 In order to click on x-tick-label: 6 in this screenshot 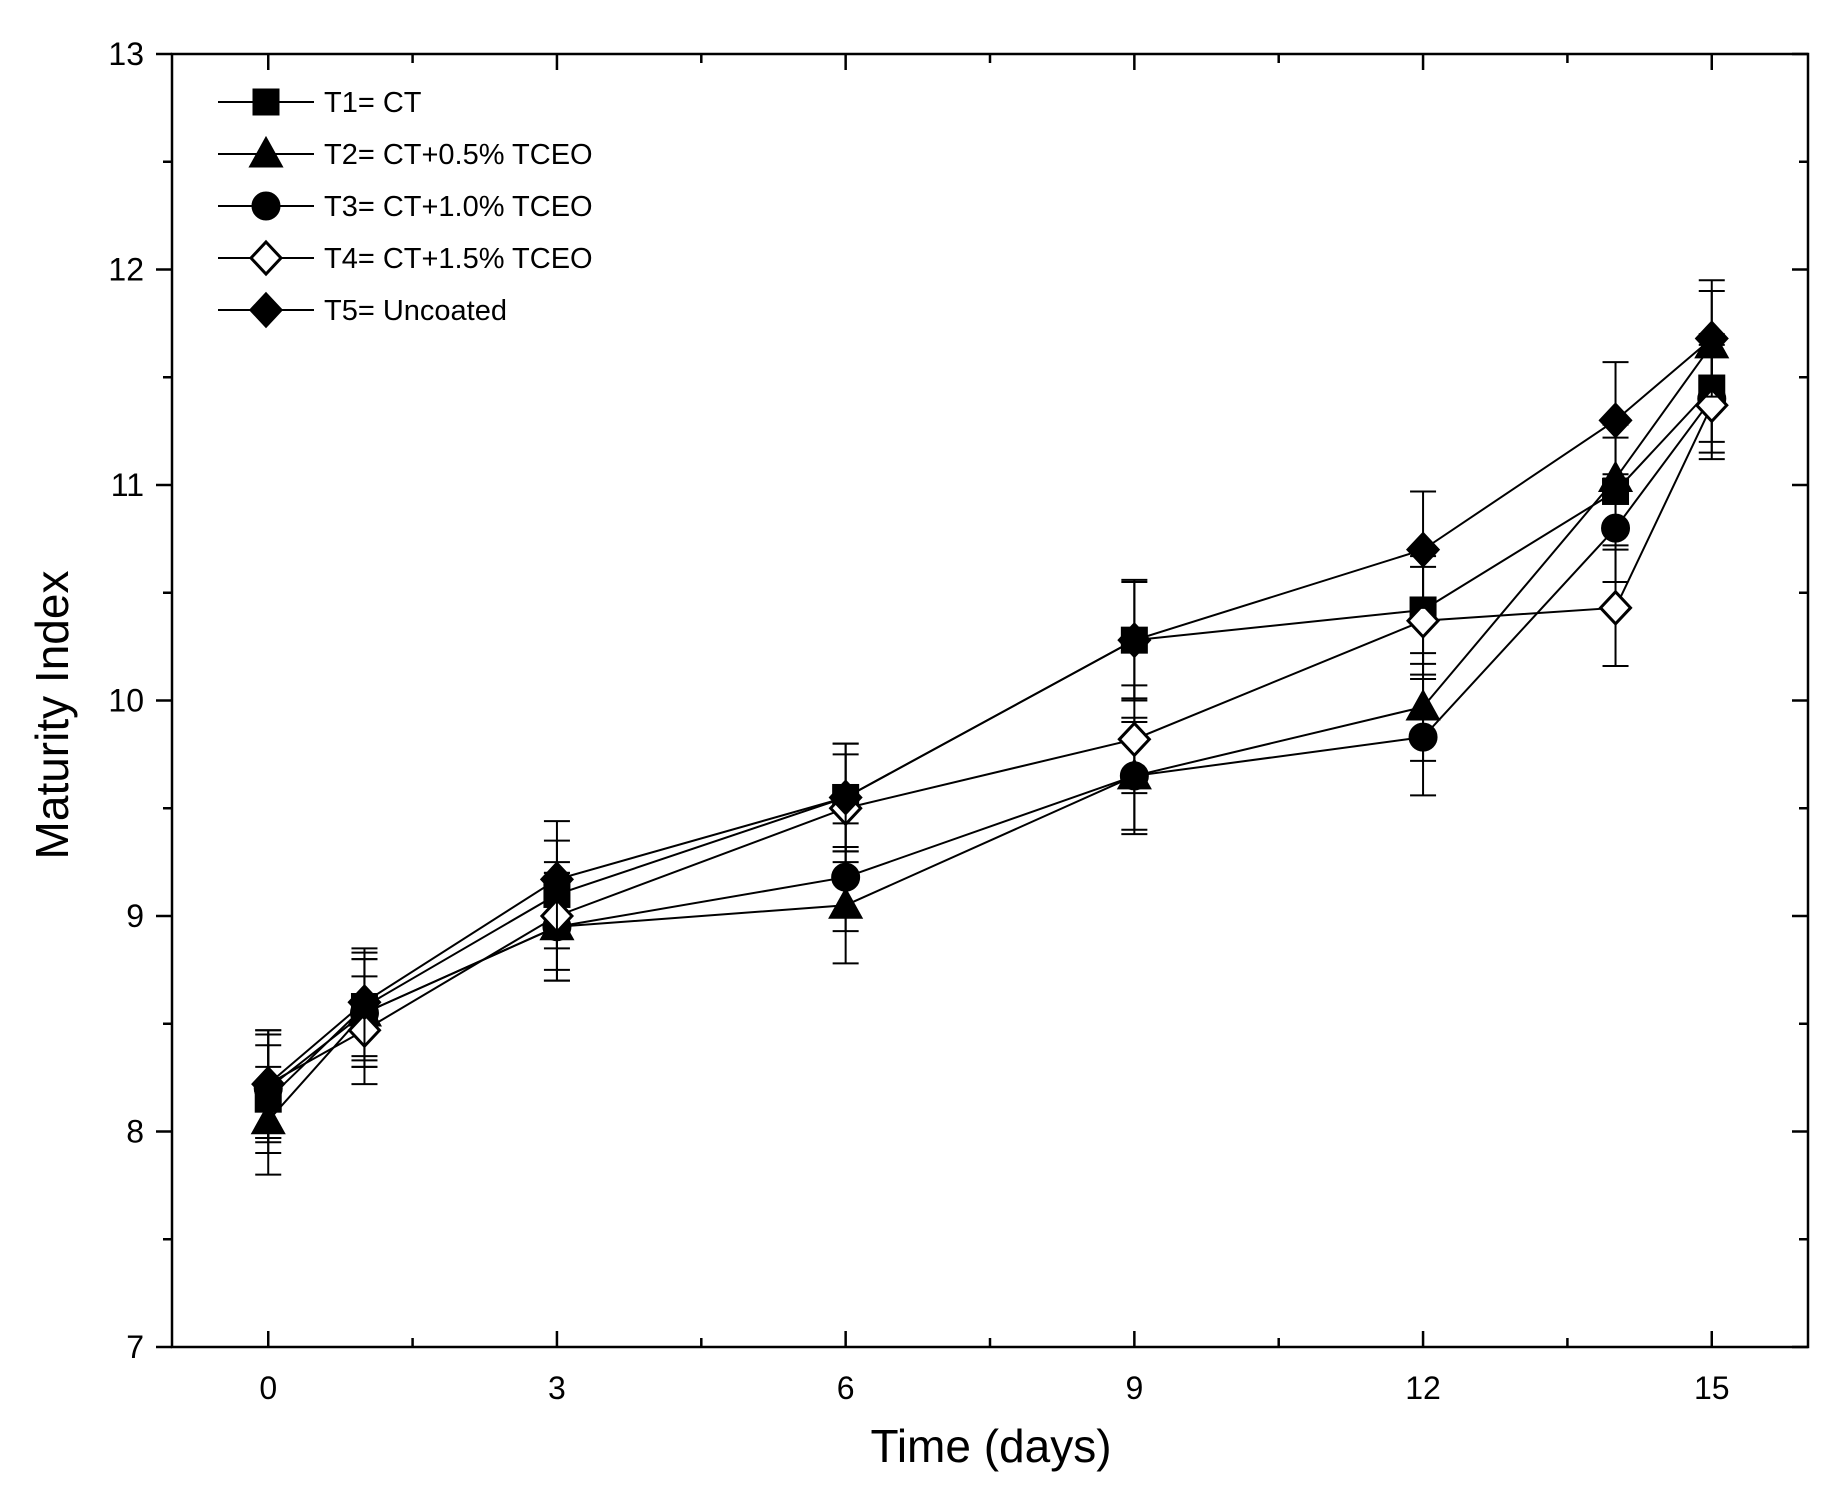, I will do `click(846, 1388)`.